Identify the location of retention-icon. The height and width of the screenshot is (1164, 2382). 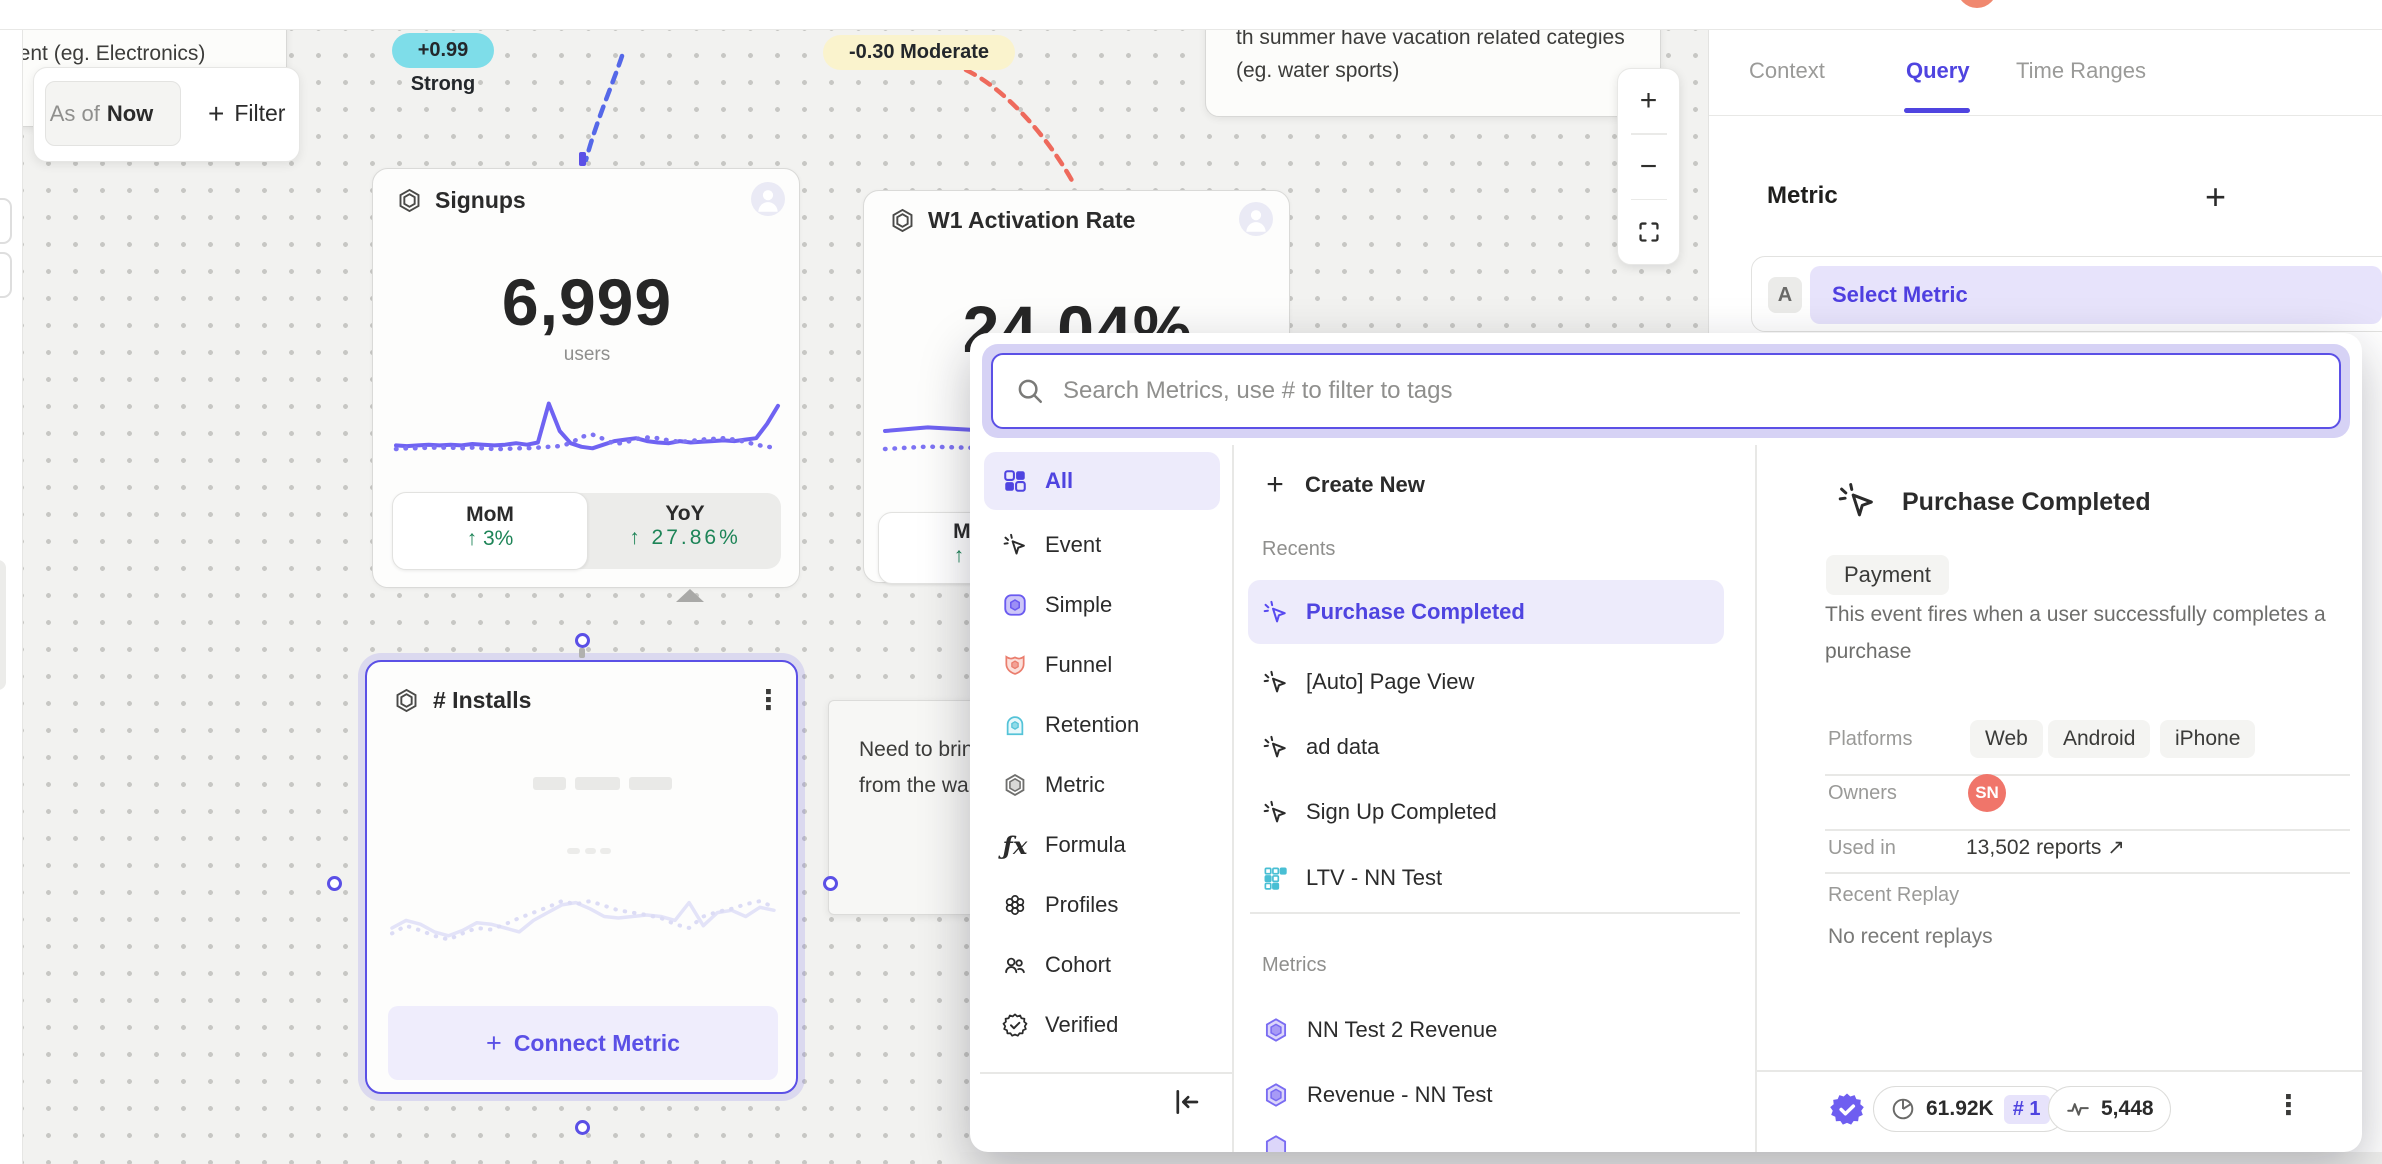
(1015, 726).